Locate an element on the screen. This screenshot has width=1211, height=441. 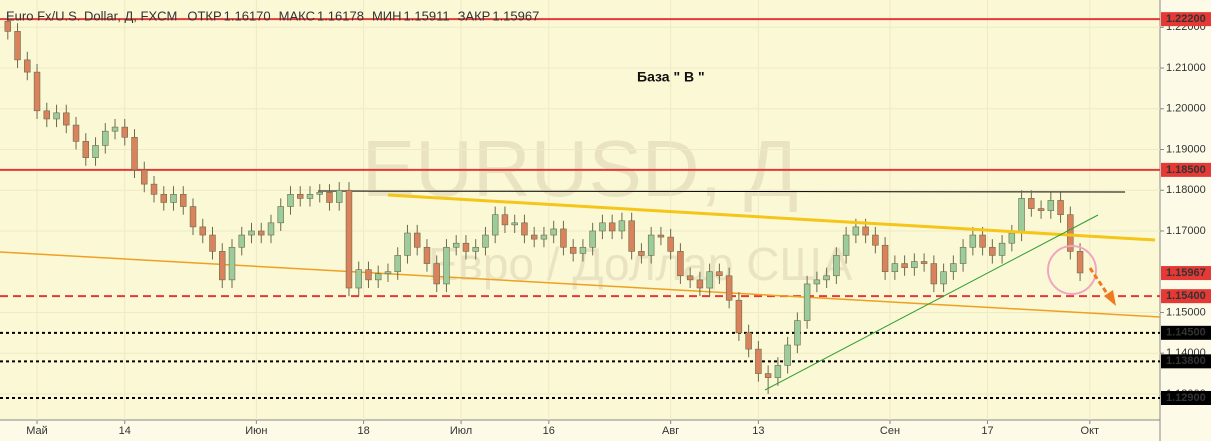
ohlc-label: МАКС is located at coordinates (297, 15).